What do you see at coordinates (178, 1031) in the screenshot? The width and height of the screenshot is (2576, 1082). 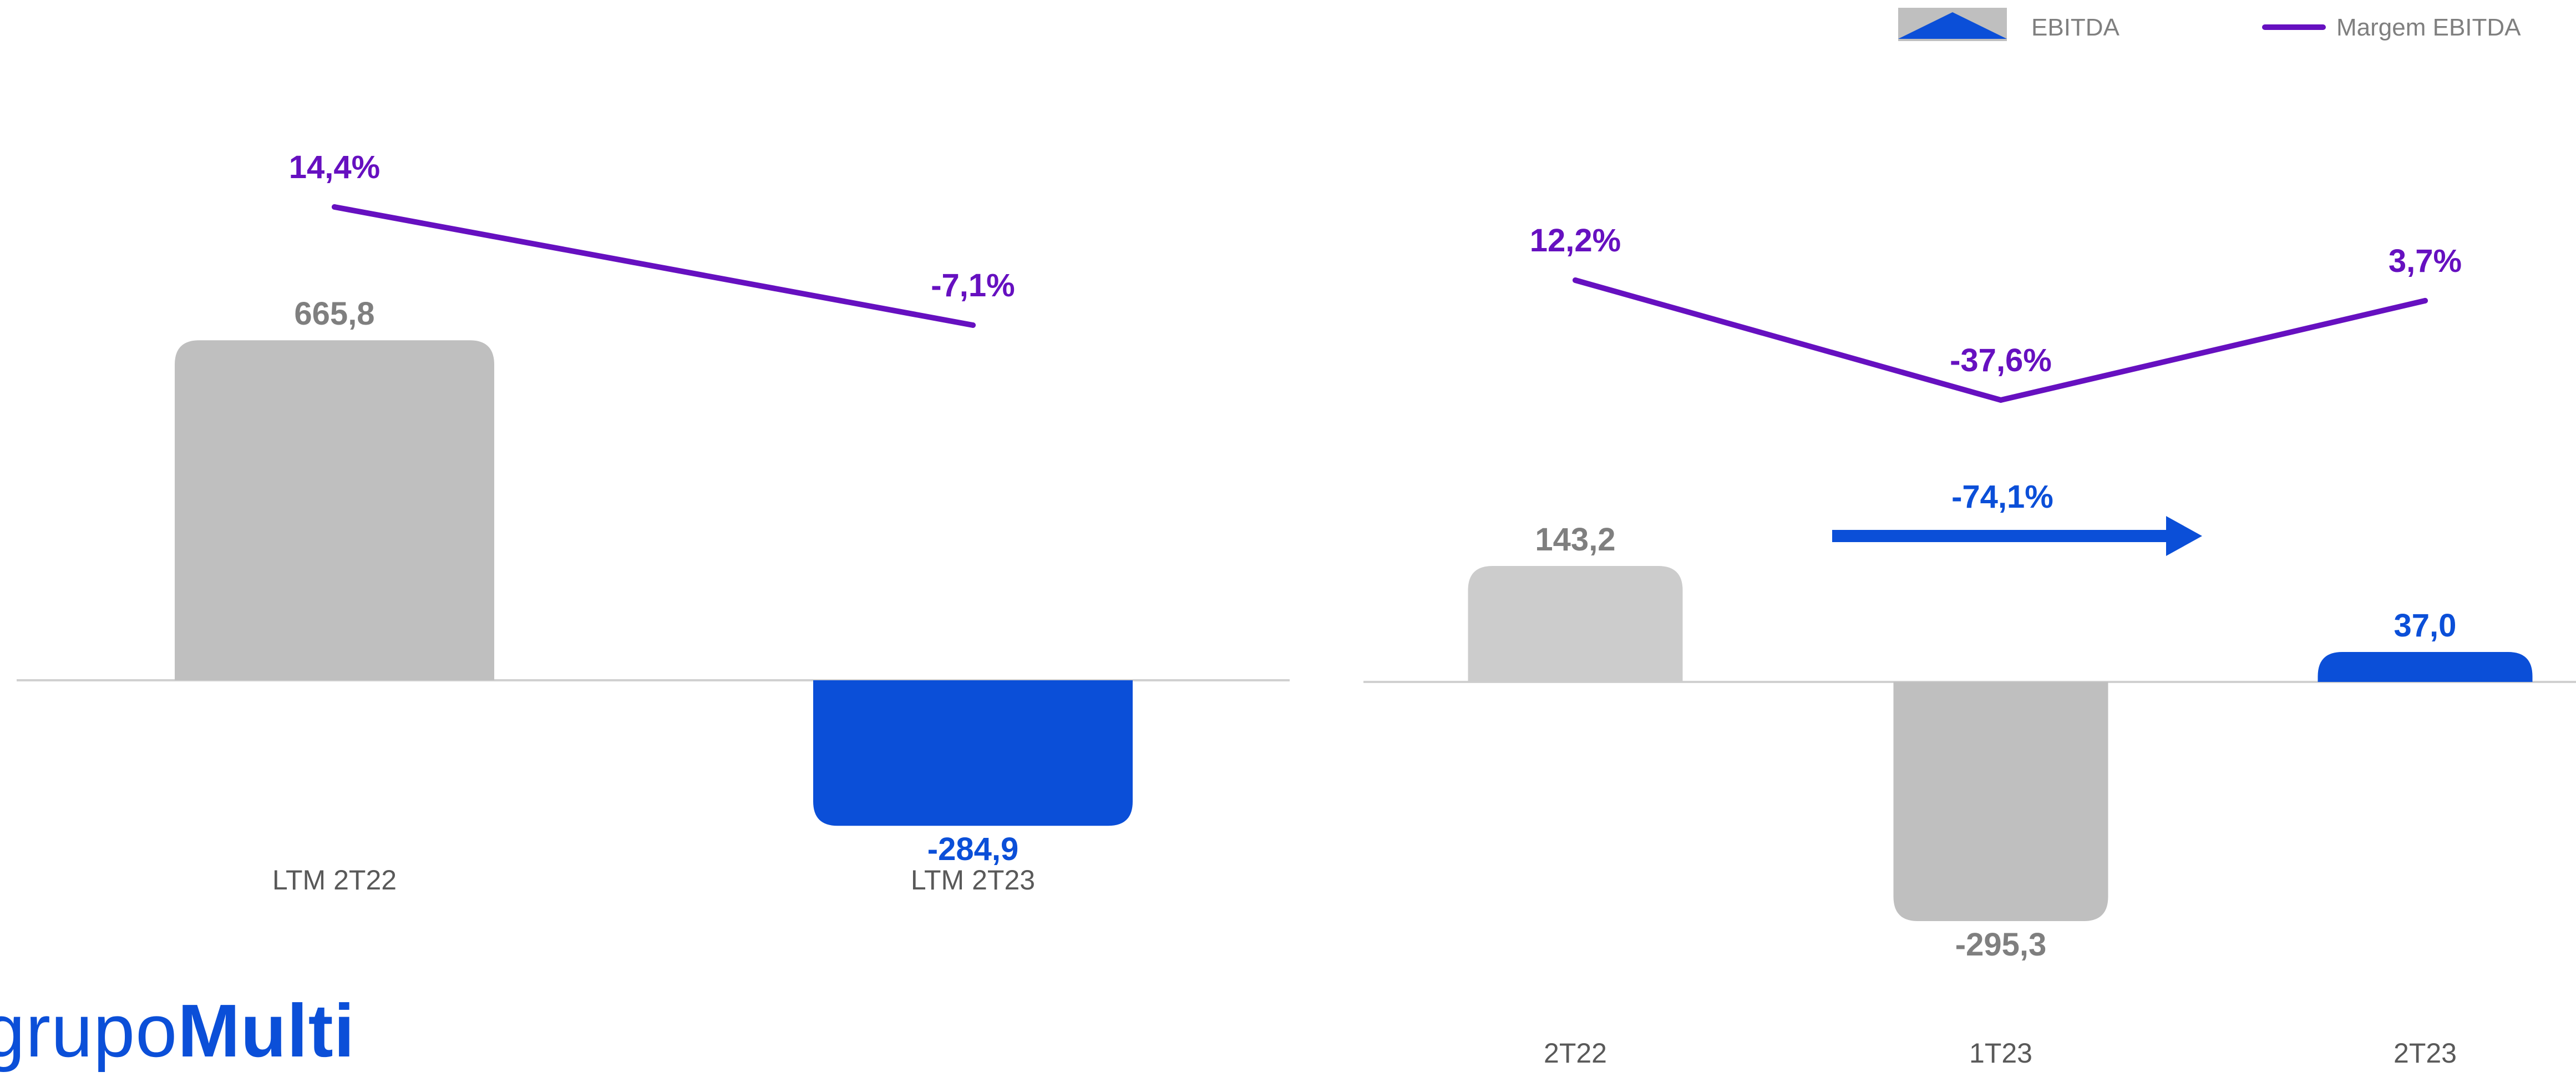 I see `grupo-multi-logo: grupoMulti` at bounding box center [178, 1031].